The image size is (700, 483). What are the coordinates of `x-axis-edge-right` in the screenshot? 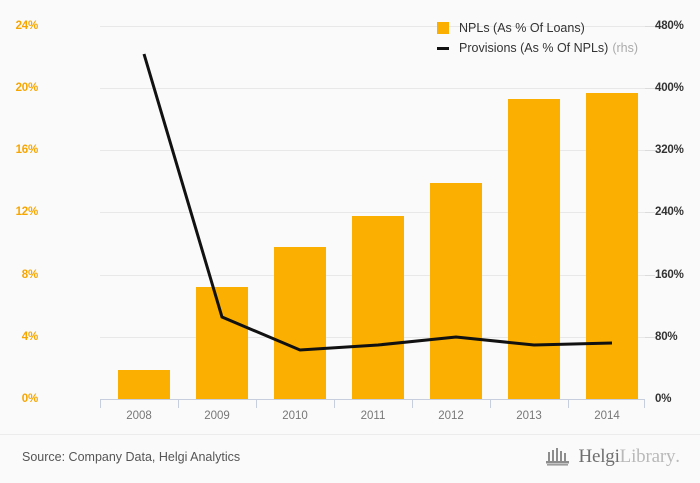 It's located at (644, 403).